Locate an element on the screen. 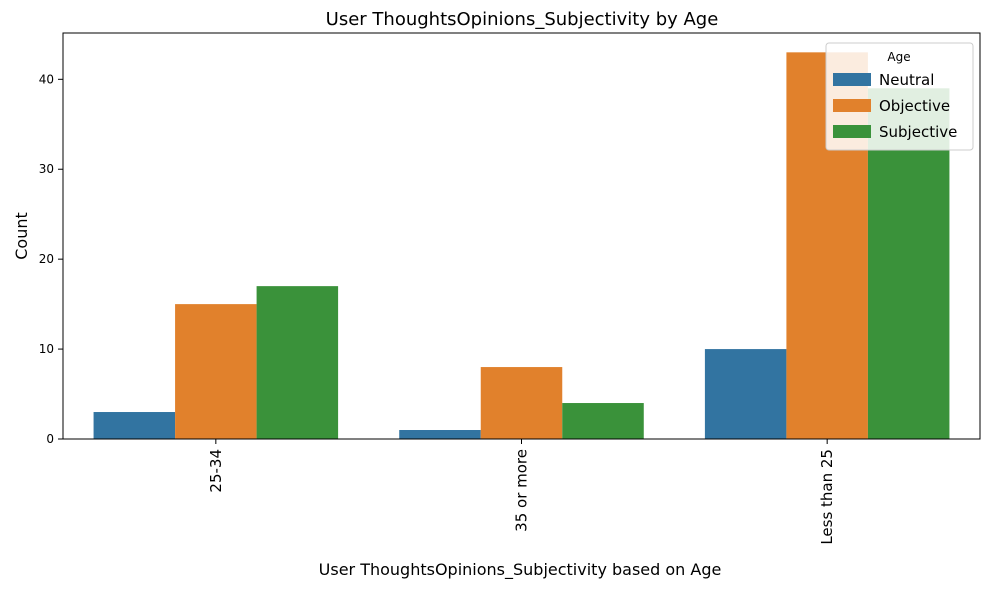 The height and width of the screenshot is (590, 989). legend-swatch-objective is located at coordinates (852, 105).